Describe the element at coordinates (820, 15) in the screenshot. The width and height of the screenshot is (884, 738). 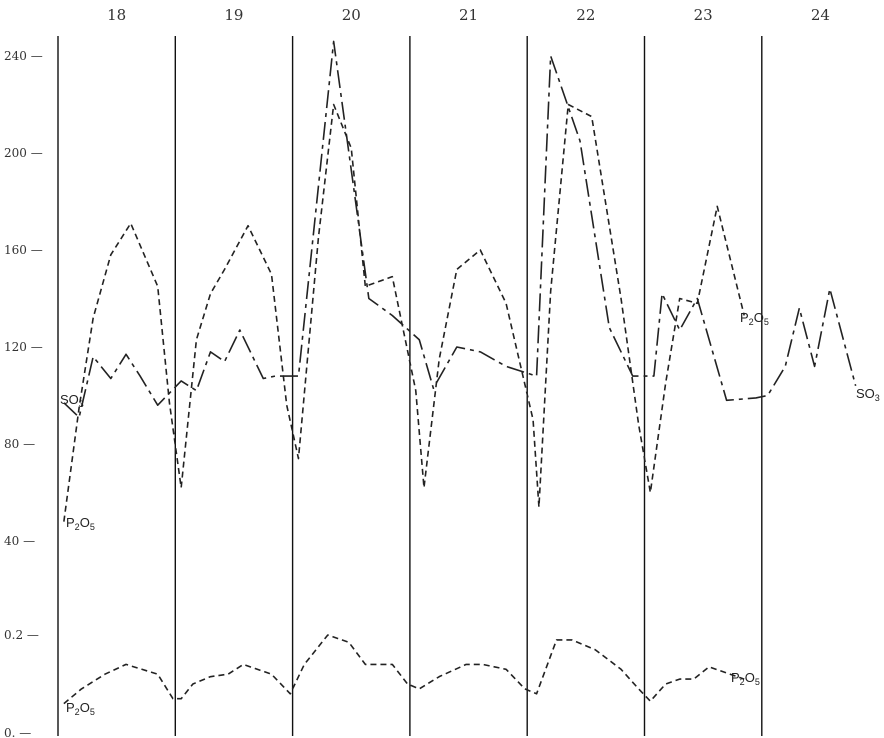
I see `day-label-24: 24` at that location.